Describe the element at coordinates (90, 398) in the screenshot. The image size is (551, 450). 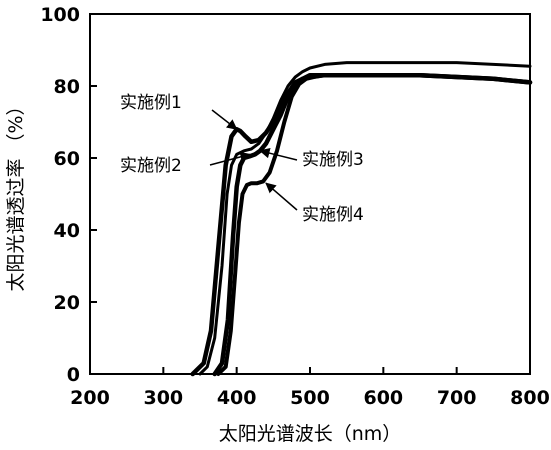
I see `x-tick-label: 200` at that location.